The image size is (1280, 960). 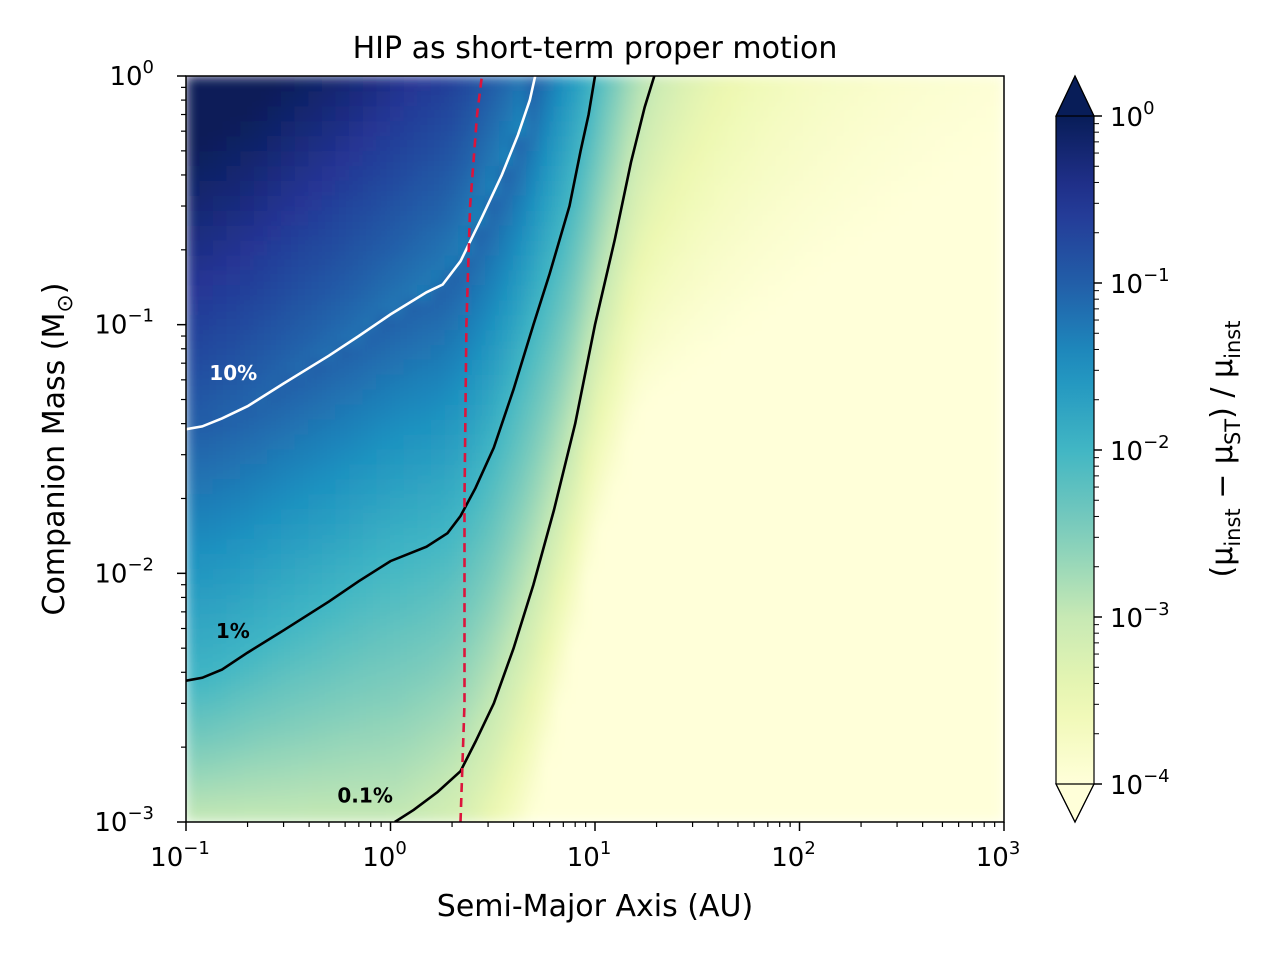 What do you see at coordinates (180, 855) in the screenshot?
I see `x-tick-label-0: 10⁻¹` at bounding box center [180, 855].